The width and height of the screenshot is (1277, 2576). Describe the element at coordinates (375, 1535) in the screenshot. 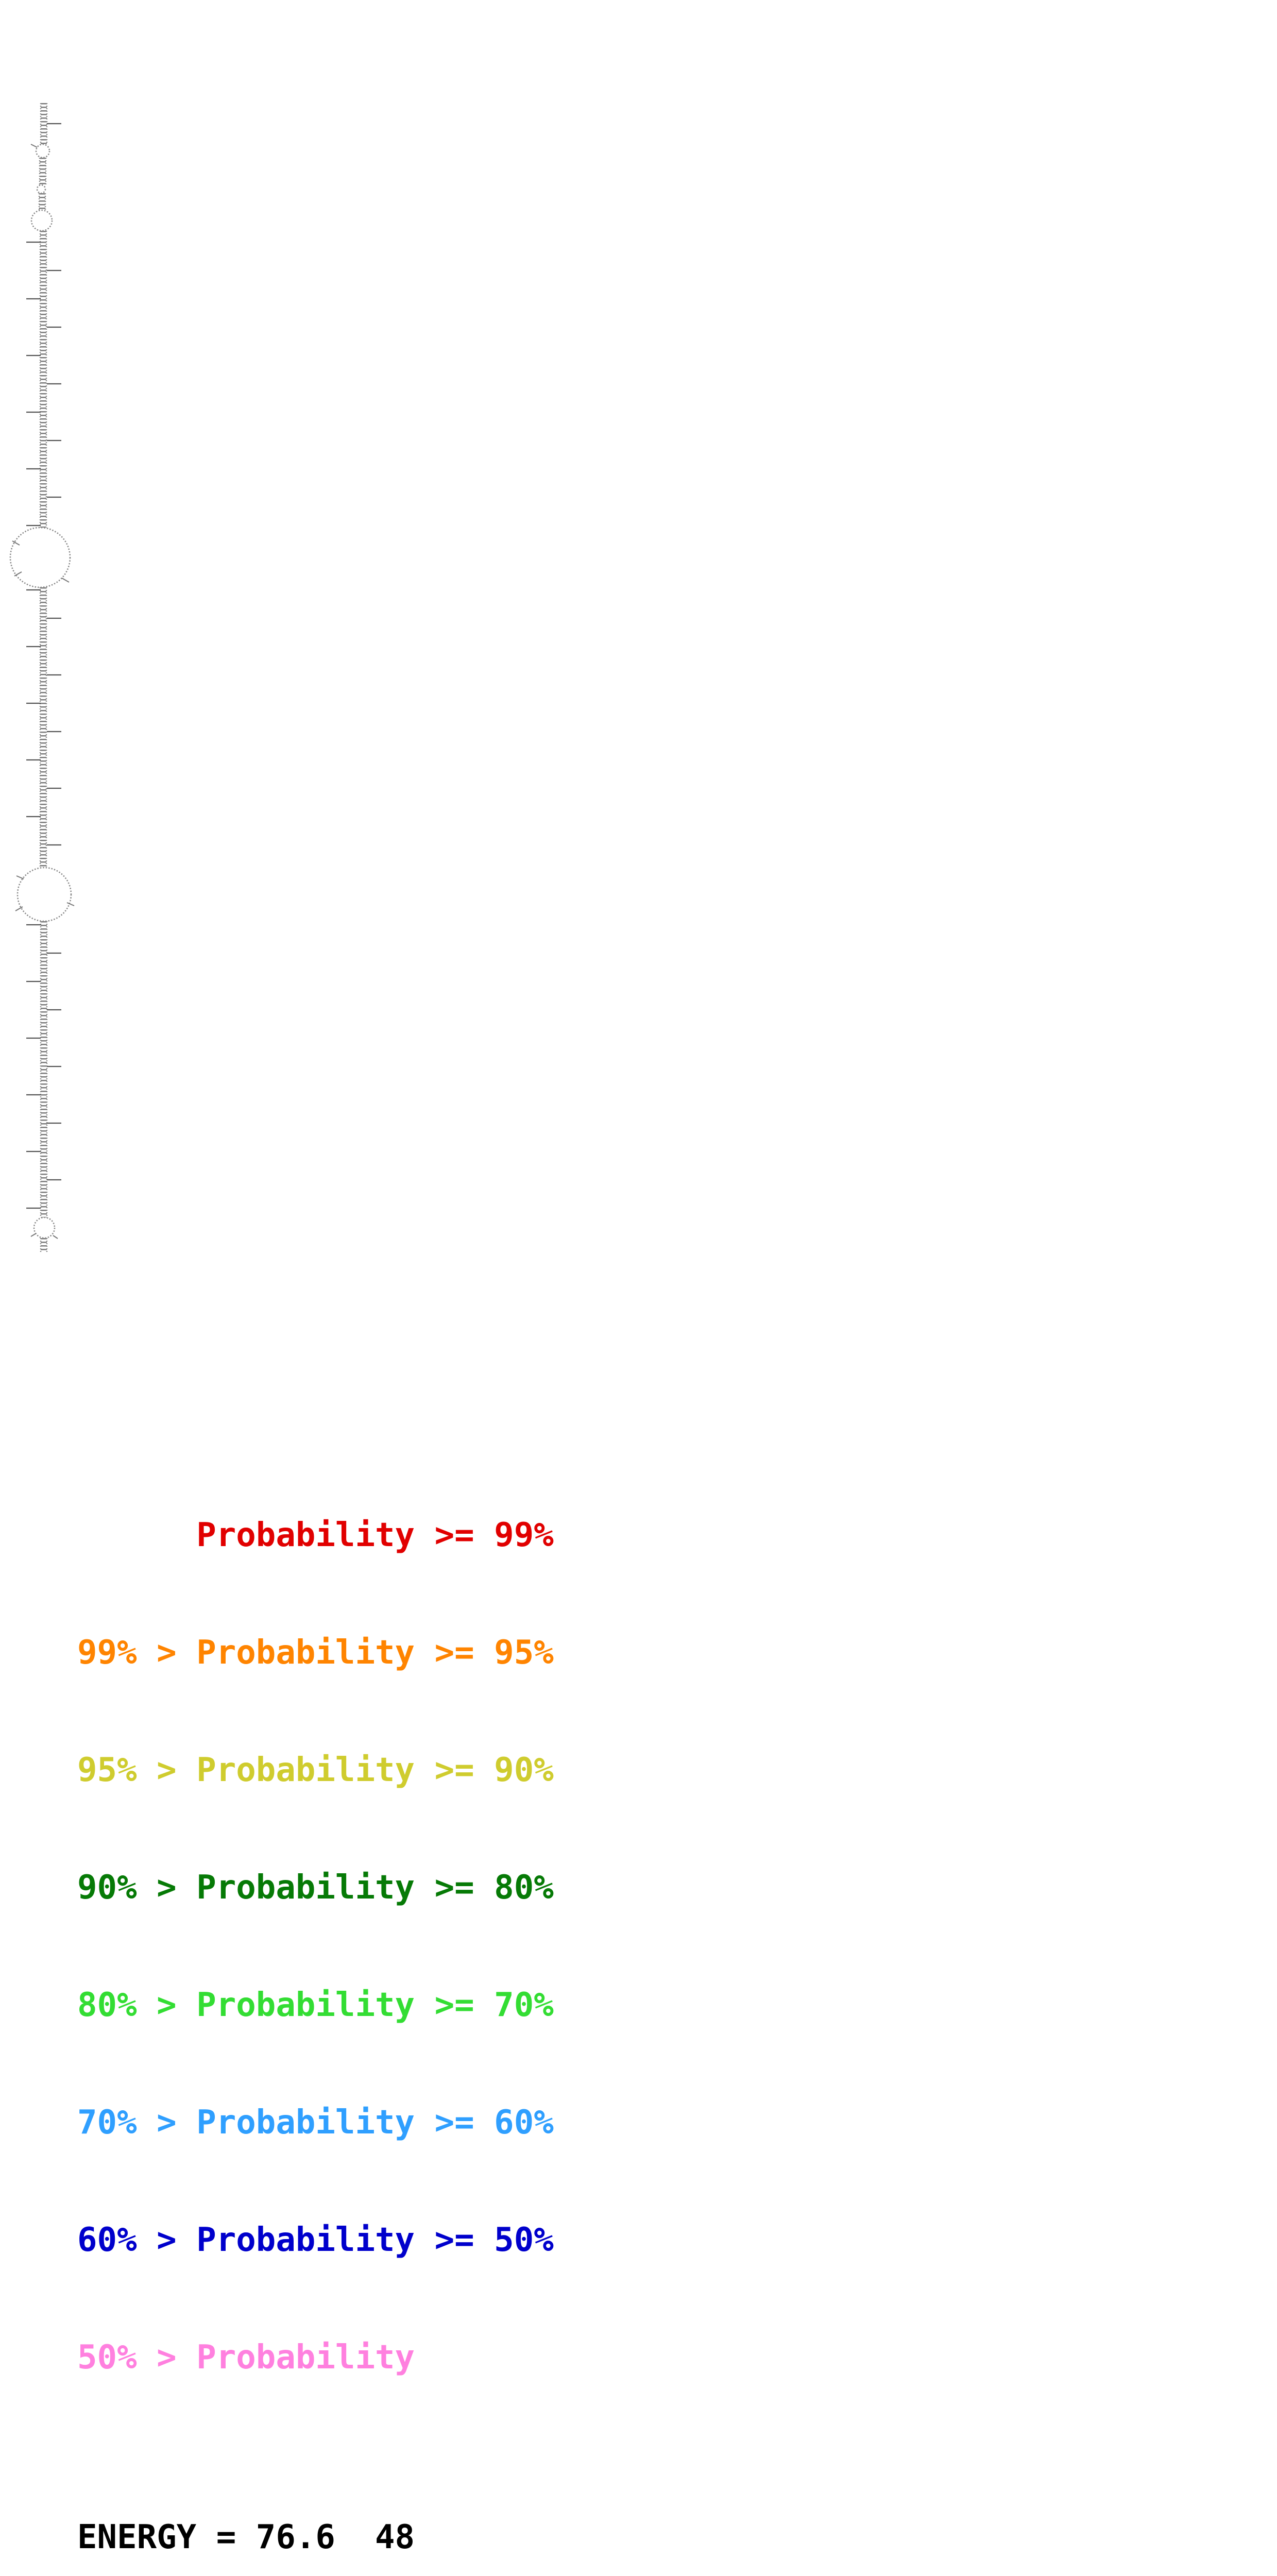

I see `legend-item: Probability >= 99%` at that location.